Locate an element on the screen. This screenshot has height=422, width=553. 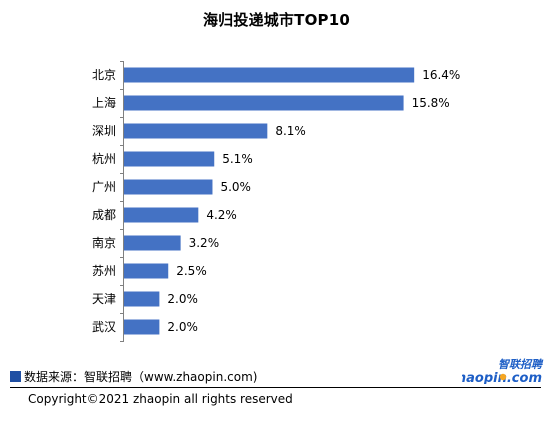
value-label-5: 4.2% is located at coordinates (221, 215).